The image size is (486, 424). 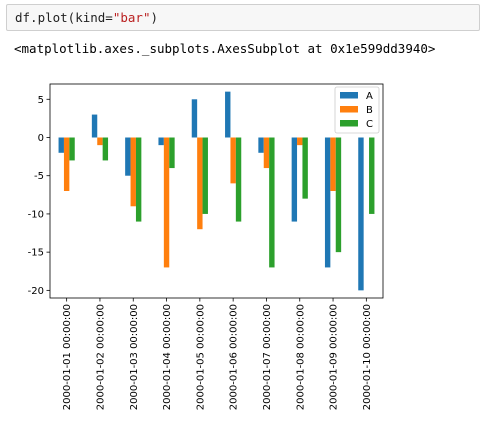 What do you see at coordinates (200, 357) in the screenshot?
I see `x-tick-label: 2000-01-05 00:00:00` at bounding box center [200, 357].